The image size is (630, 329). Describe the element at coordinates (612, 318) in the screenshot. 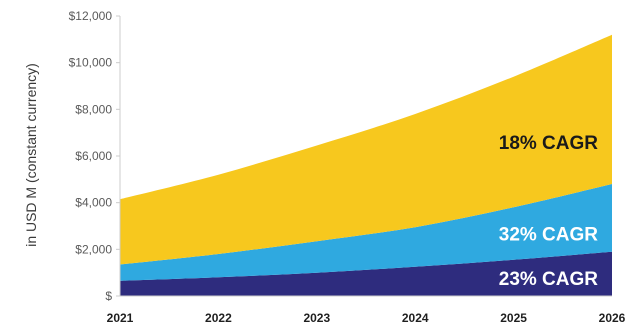

I see `x-tick-label: 2026` at that location.